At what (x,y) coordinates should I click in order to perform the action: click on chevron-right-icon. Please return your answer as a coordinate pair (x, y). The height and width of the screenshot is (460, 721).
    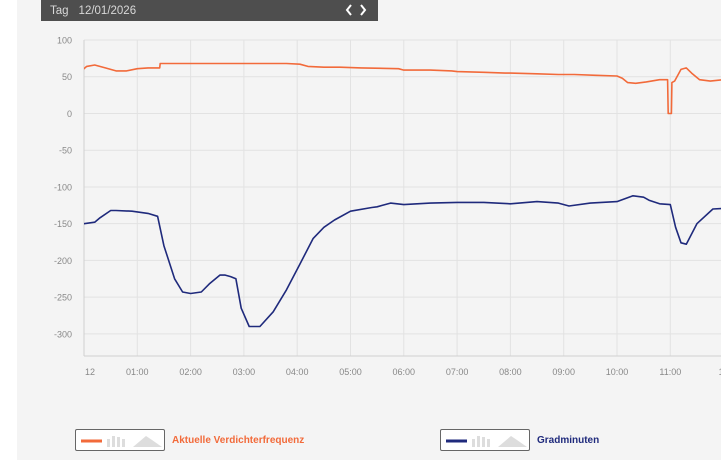
    Looking at the image, I should click on (363, 10).